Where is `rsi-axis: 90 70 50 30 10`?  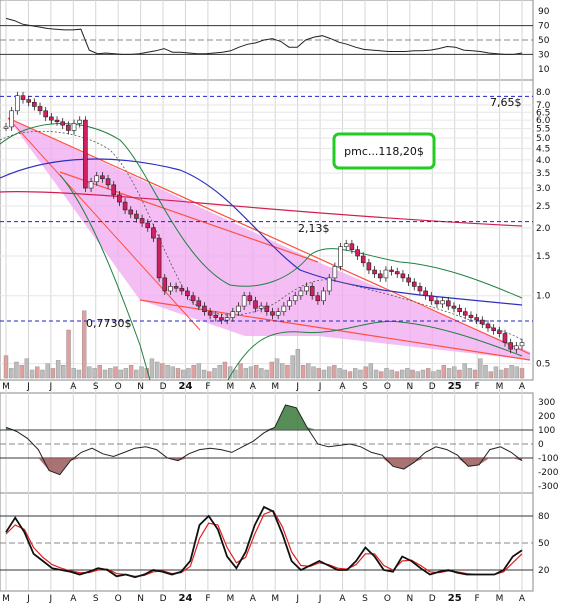 rsi-axis: 90 70 50 30 10 is located at coordinates (544, 41).